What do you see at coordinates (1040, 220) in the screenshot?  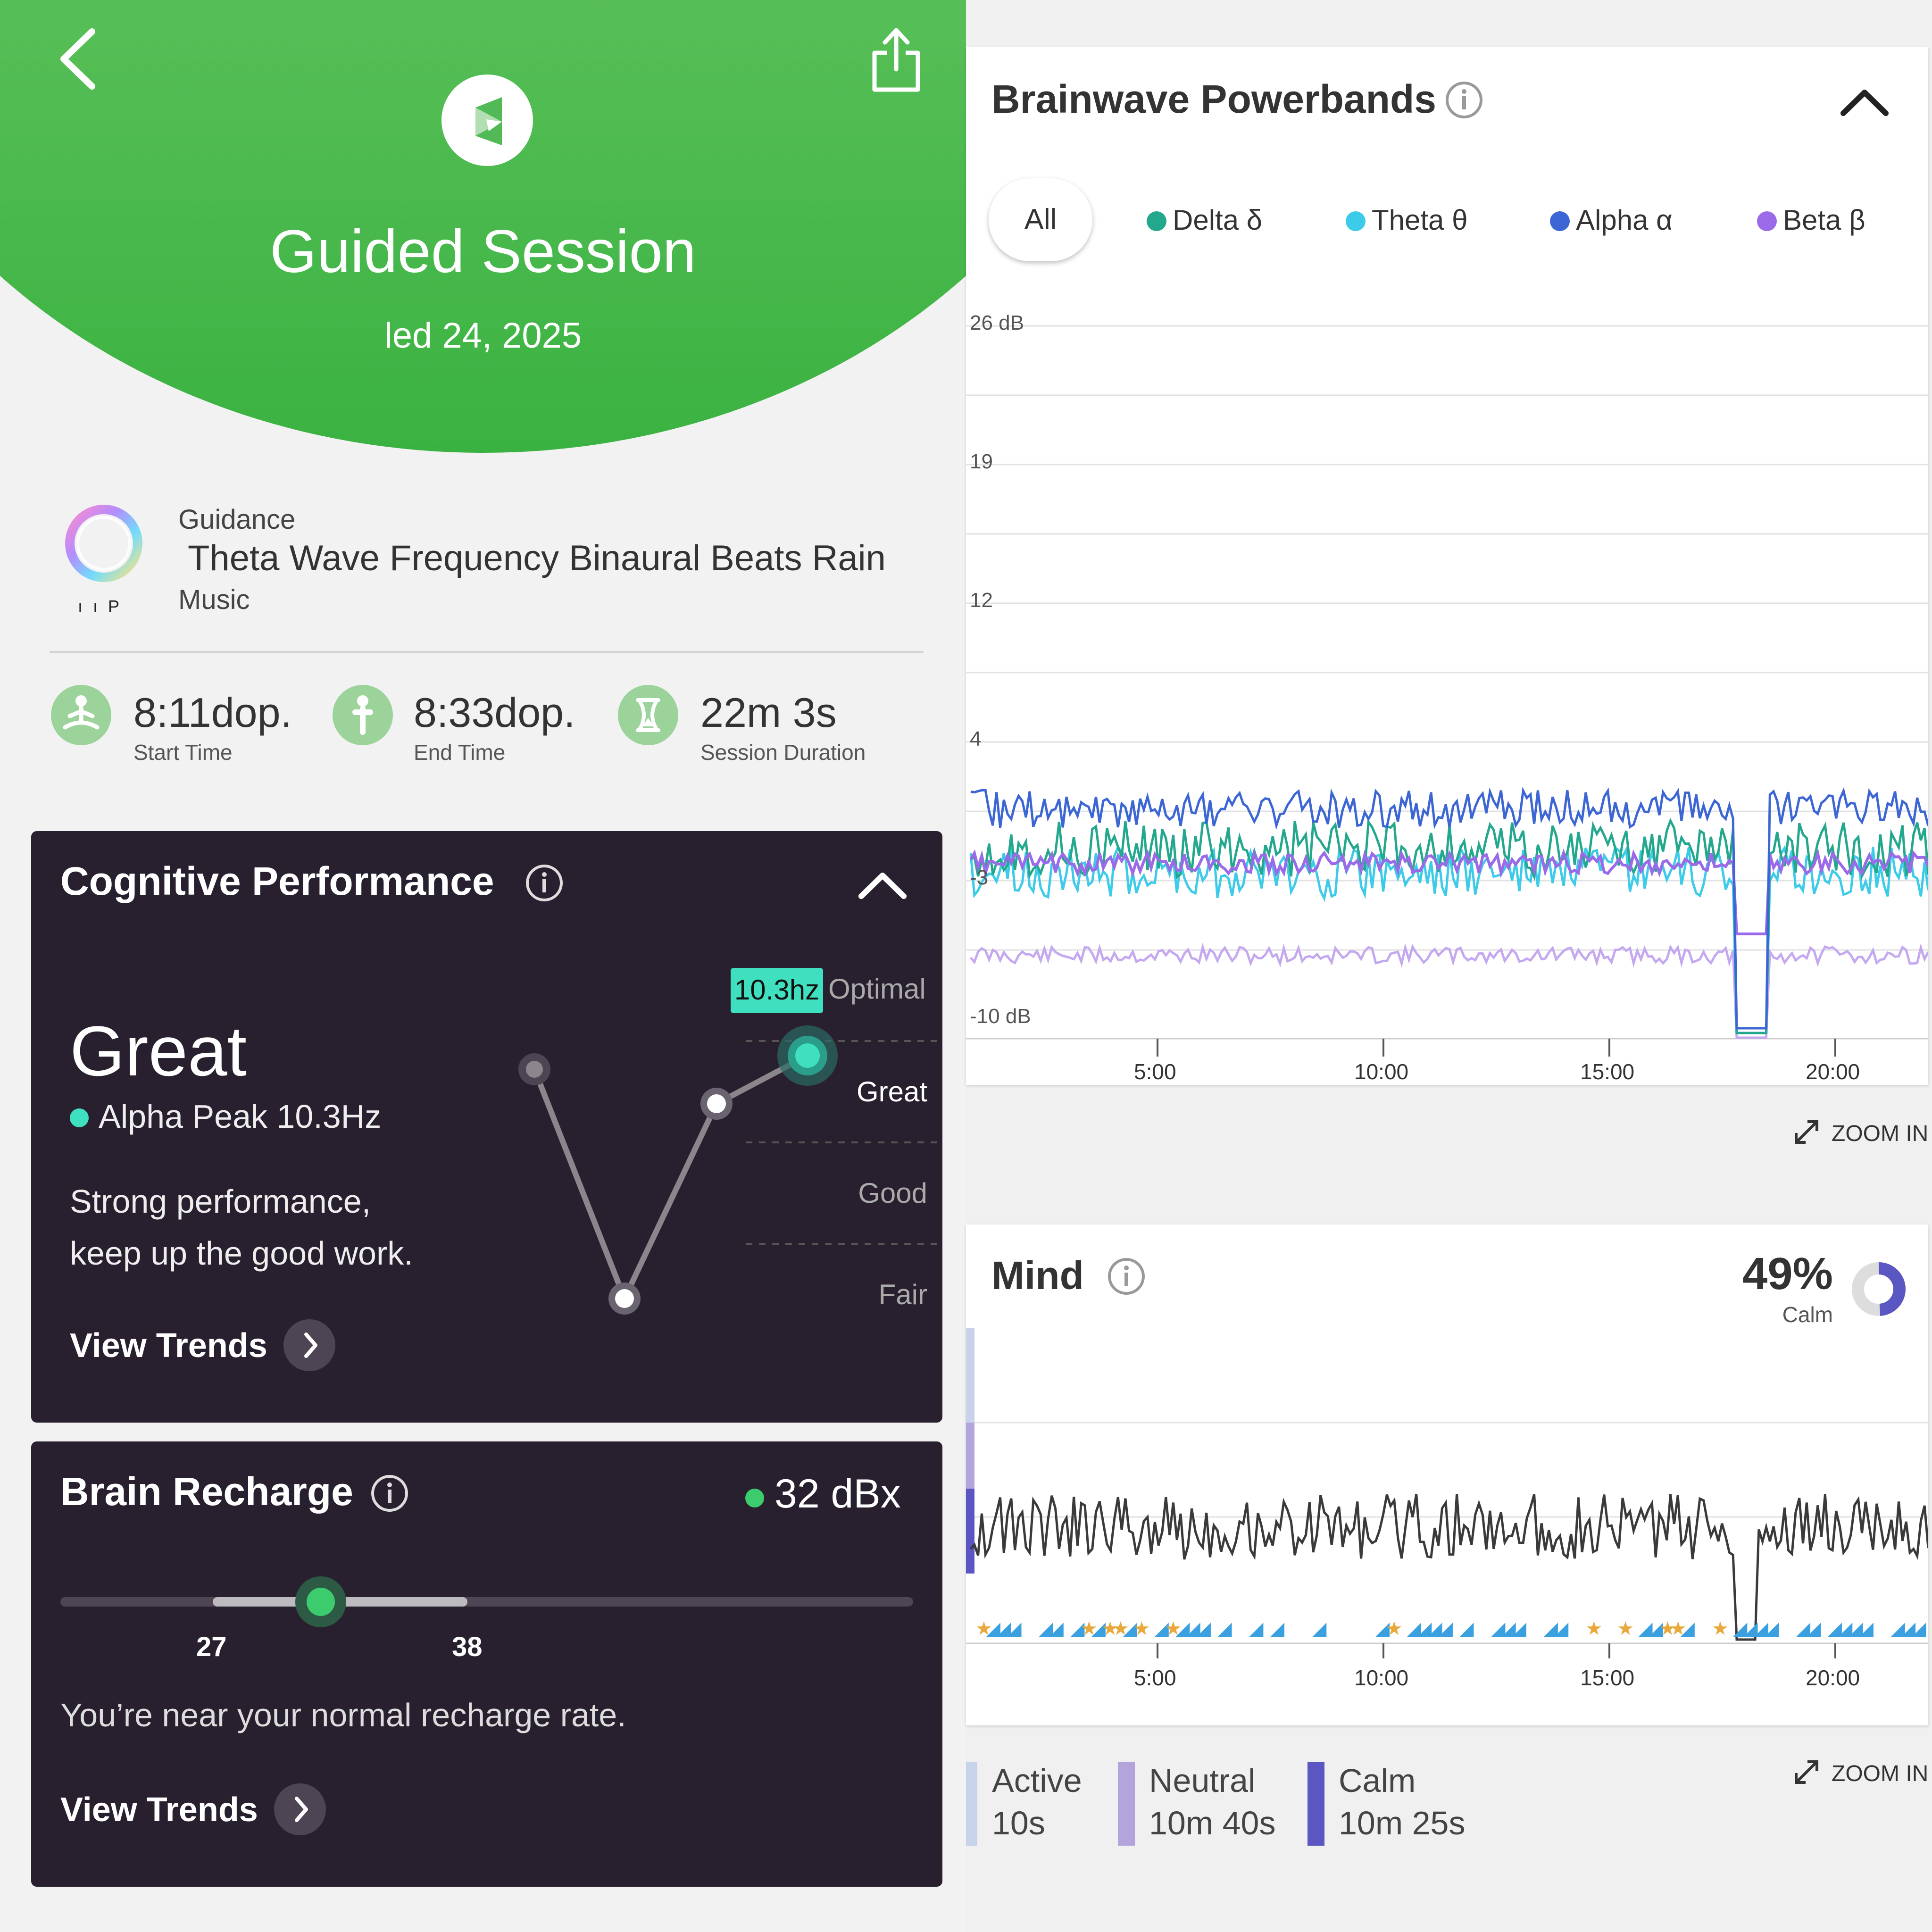 I see `filter-all: All` at bounding box center [1040, 220].